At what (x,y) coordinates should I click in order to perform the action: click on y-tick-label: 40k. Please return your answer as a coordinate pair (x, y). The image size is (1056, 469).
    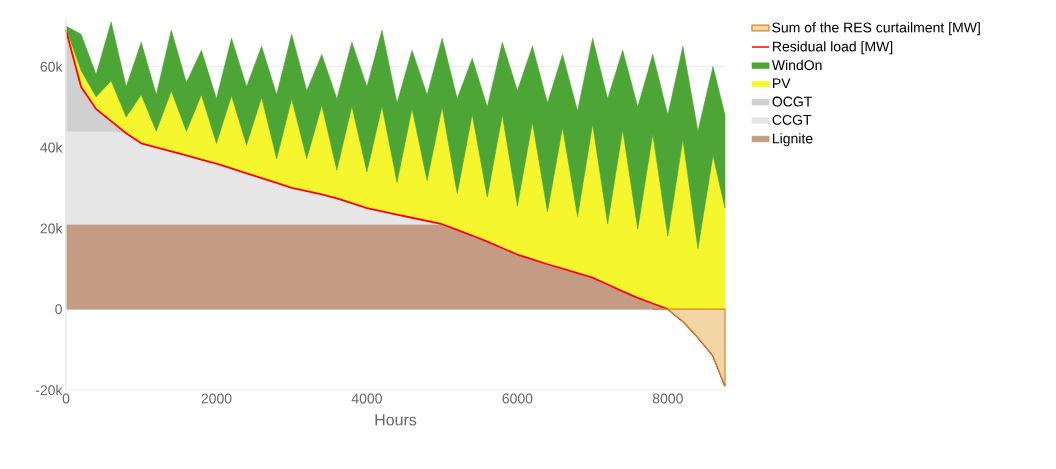
    Looking at the image, I should click on (51, 147).